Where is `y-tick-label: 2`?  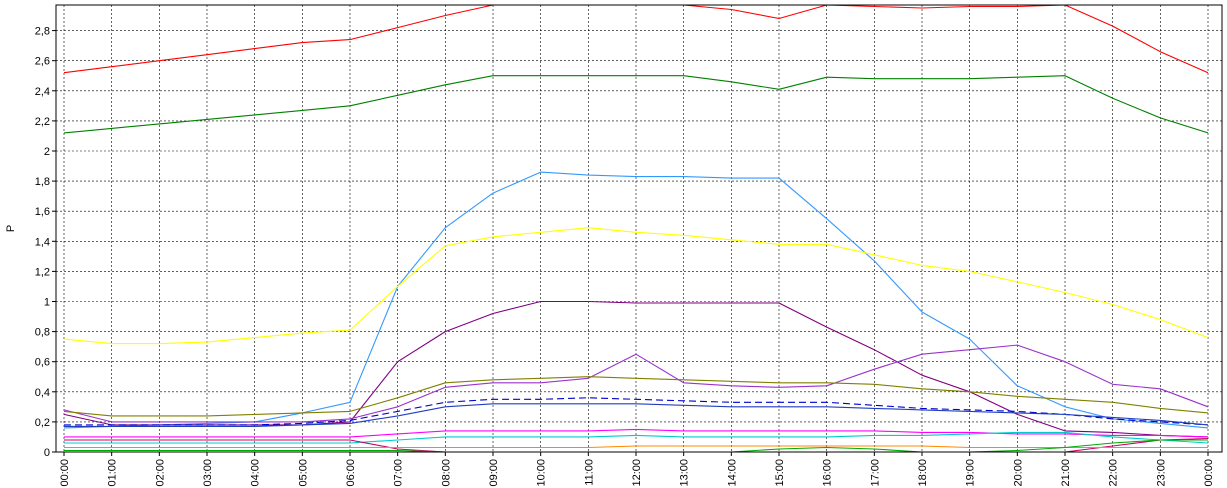 y-tick-label: 2 is located at coordinates (47, 152).